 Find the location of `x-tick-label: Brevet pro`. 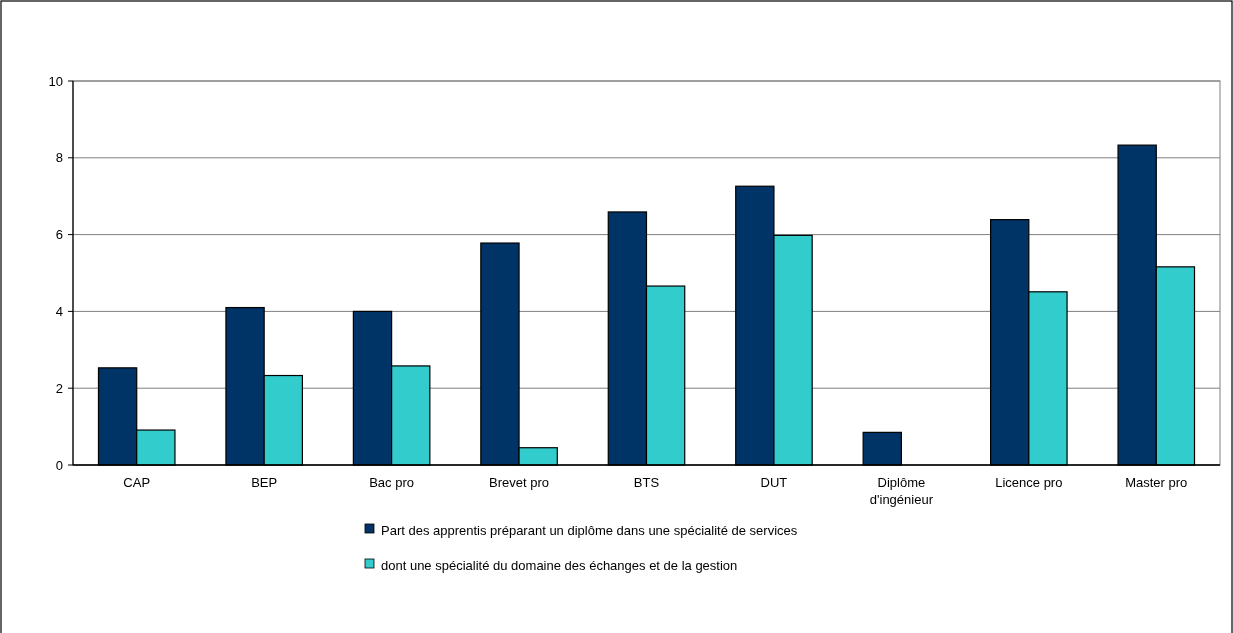

x-tick-label: Brevet pro is located at coordinates (519, 482).